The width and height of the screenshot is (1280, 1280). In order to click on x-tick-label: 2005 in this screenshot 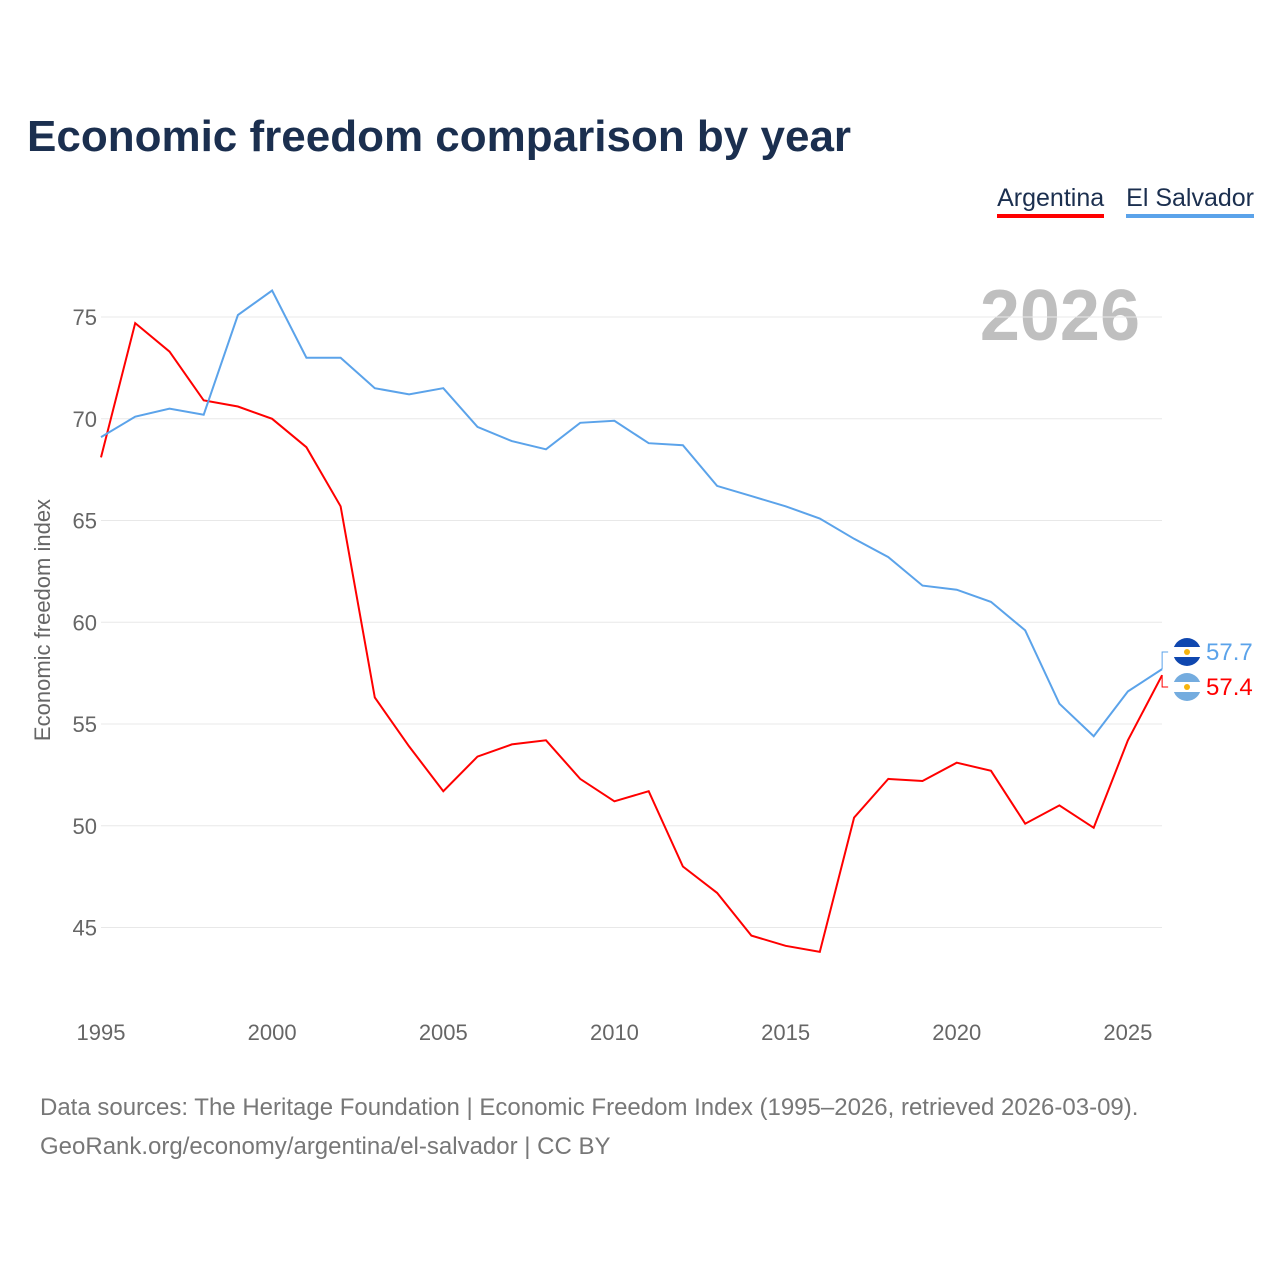, I will do `click(443, 1032)`.